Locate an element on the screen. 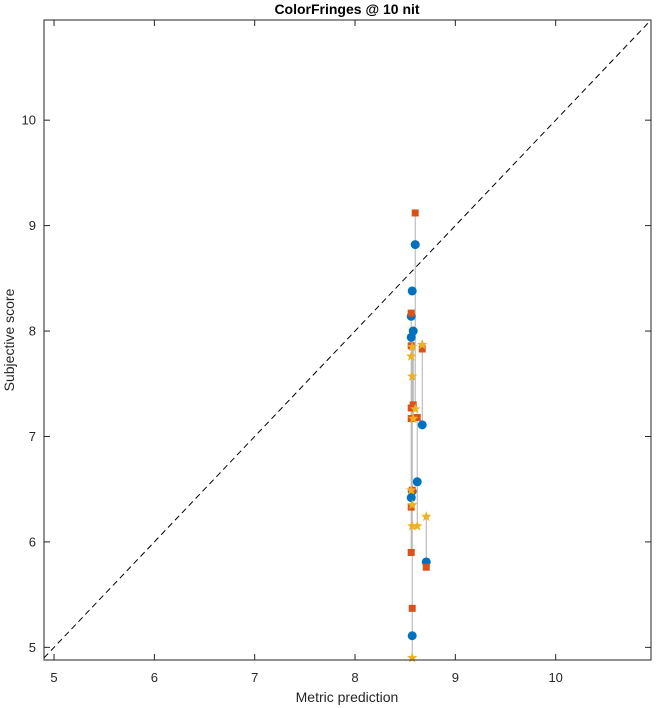  x-tick-label: 5 is located at coordinates (53, 677).